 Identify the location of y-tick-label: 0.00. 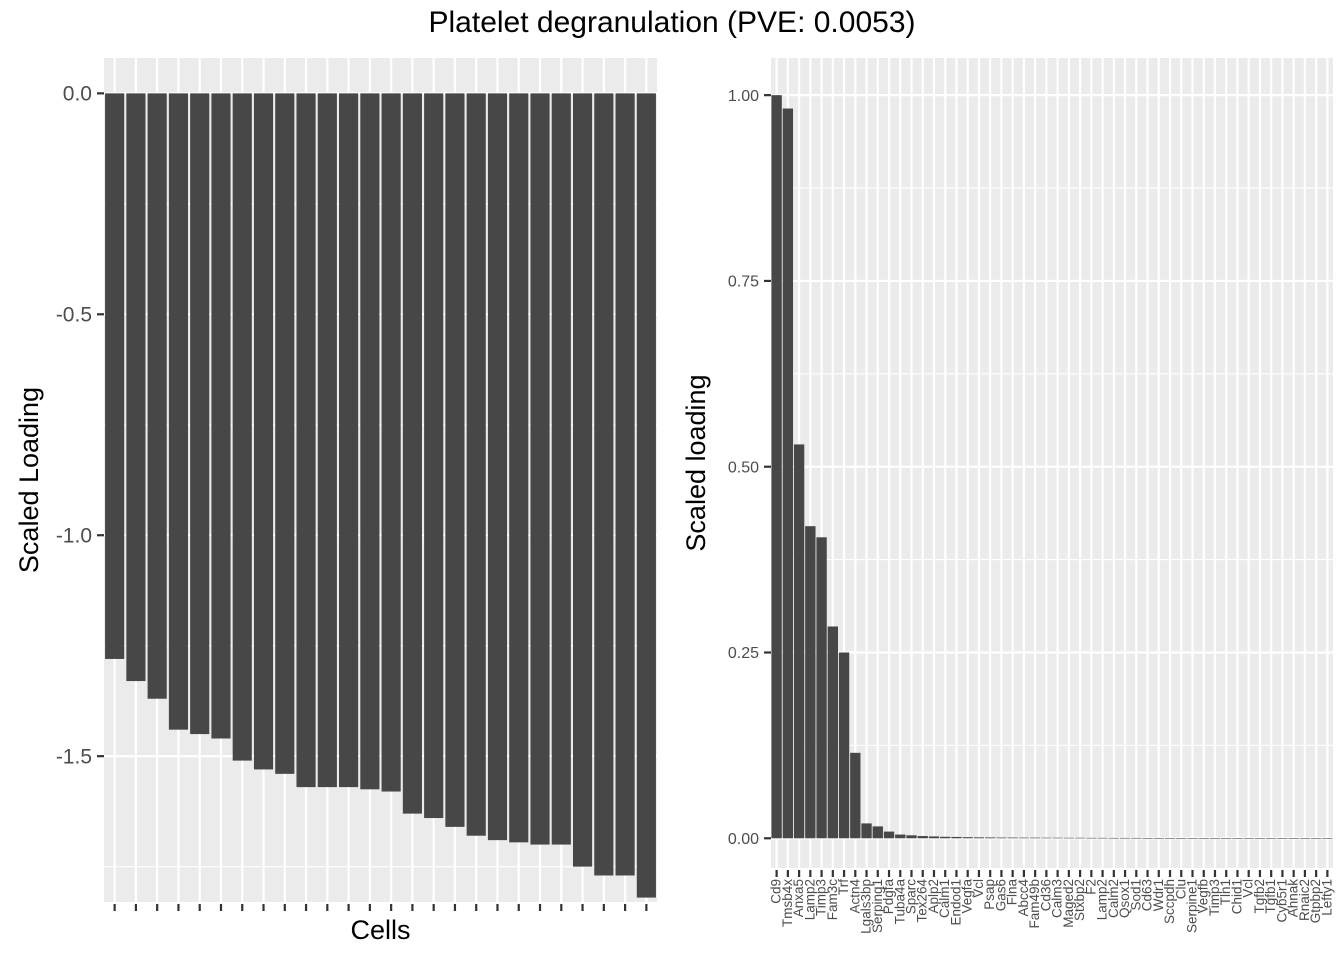
(743, 839).